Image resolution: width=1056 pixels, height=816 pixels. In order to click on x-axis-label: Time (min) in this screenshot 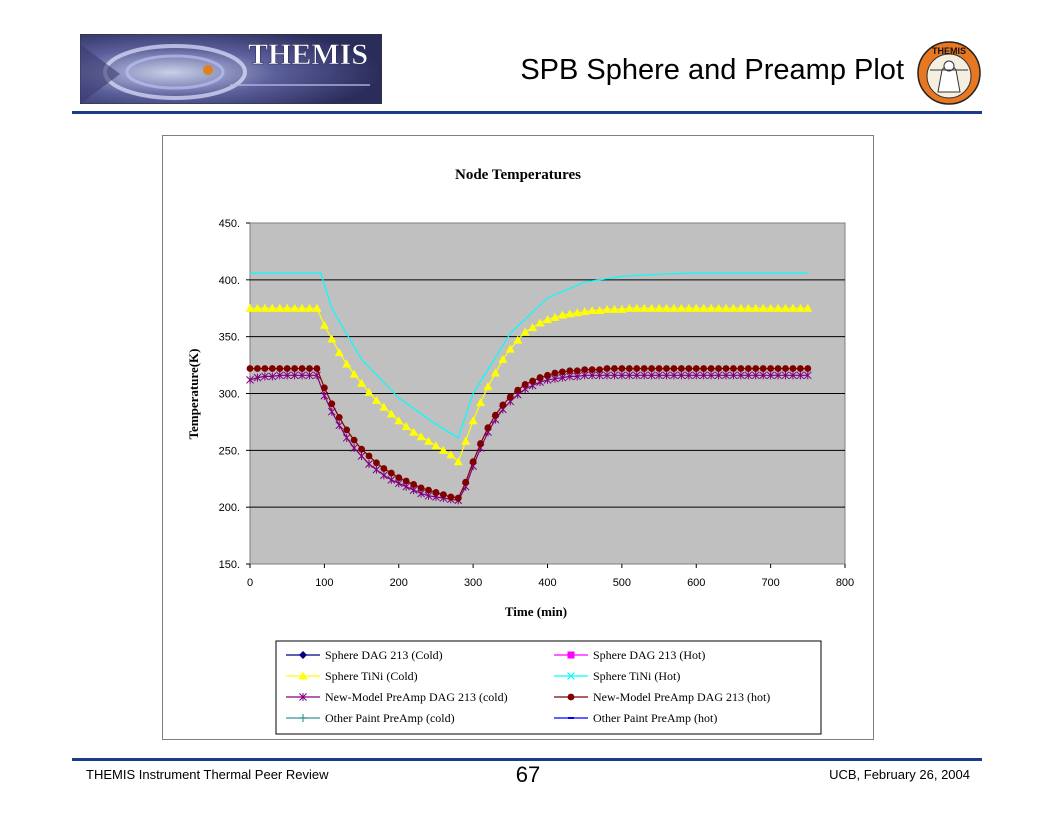, I will do `click(536, 611)`.